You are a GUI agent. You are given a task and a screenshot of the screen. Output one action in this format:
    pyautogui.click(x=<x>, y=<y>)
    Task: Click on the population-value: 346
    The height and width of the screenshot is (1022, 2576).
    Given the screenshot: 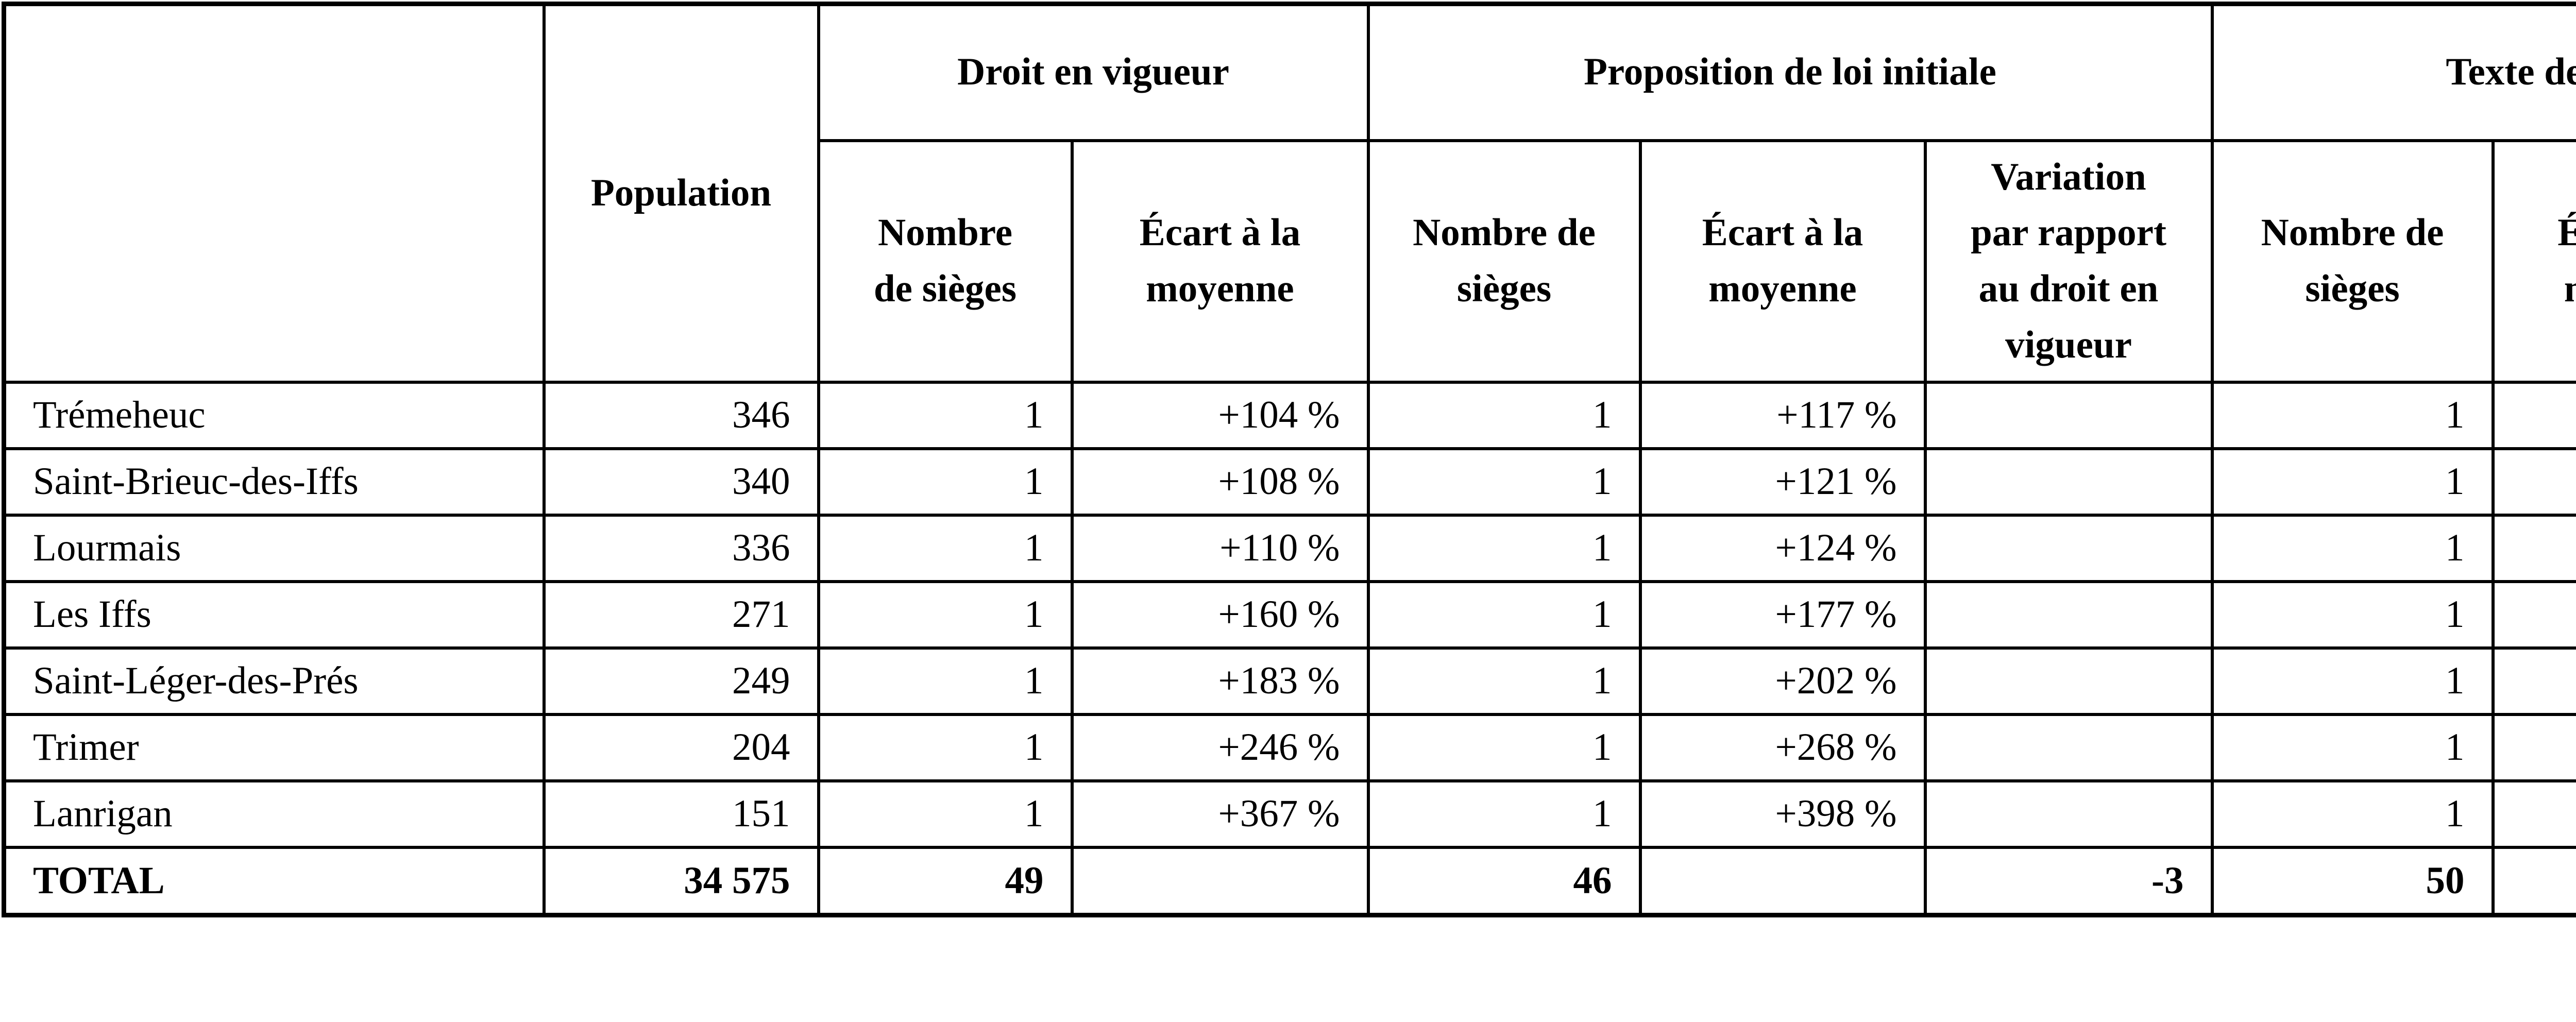 What is the action you would take?
    pyautogui.click(x=681, y=415)
    